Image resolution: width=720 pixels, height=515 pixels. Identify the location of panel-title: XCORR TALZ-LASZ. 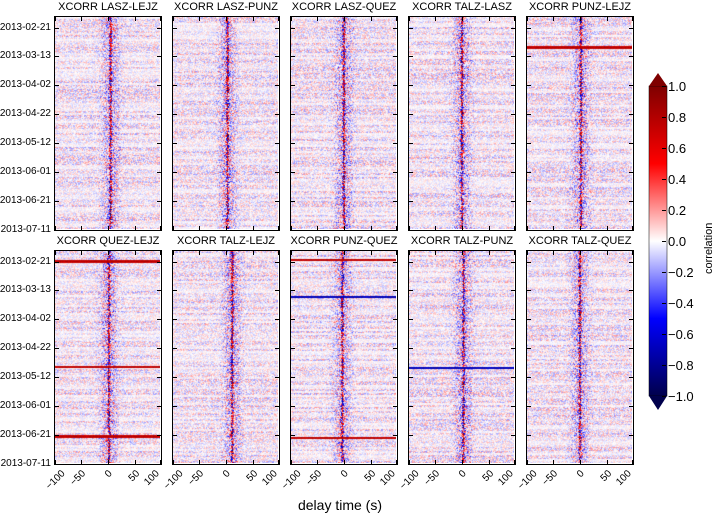
(462, 7).